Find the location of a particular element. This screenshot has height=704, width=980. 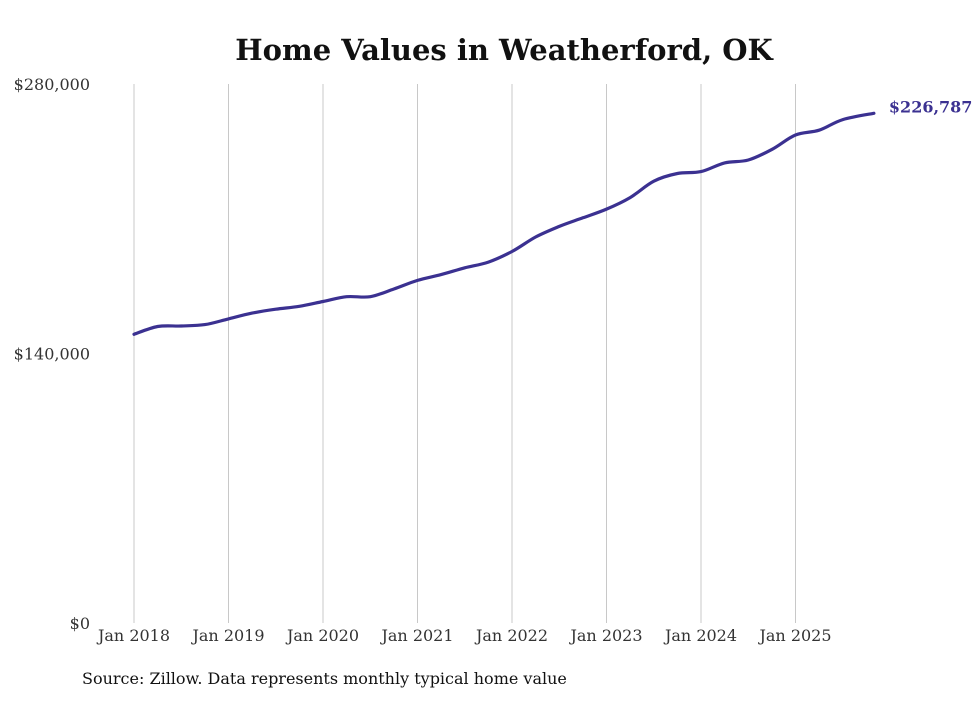

y-axis-ticks: $0 $140,000 $280,000 is located at coordinates (52, 354).